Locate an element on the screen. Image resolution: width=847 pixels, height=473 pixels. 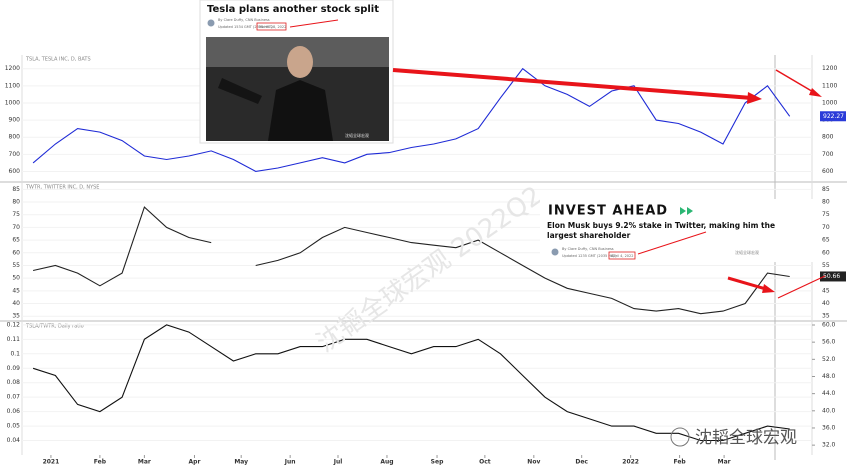
y-tick-label: 50 is located at coordinates (16, 278).